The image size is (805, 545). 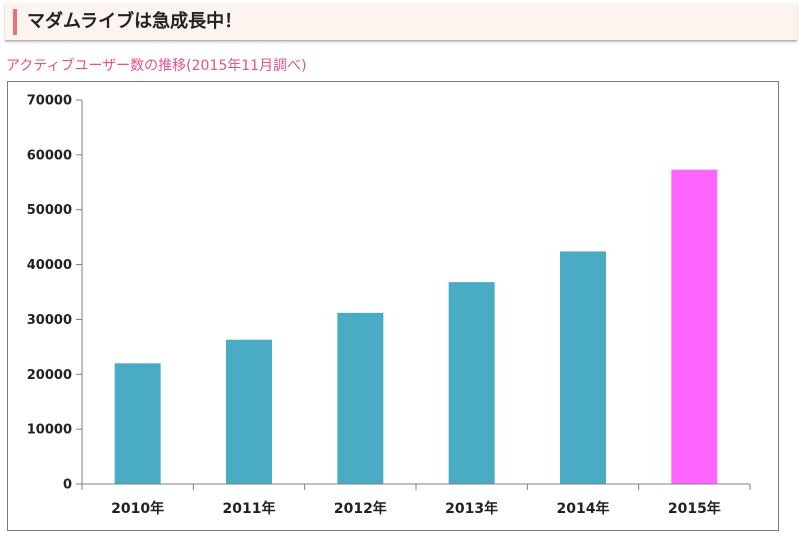 What do you see at coordinates (49, 101) in the screenshot?
I see `y-tick-label: 70000` at bounding box center [49, 101].